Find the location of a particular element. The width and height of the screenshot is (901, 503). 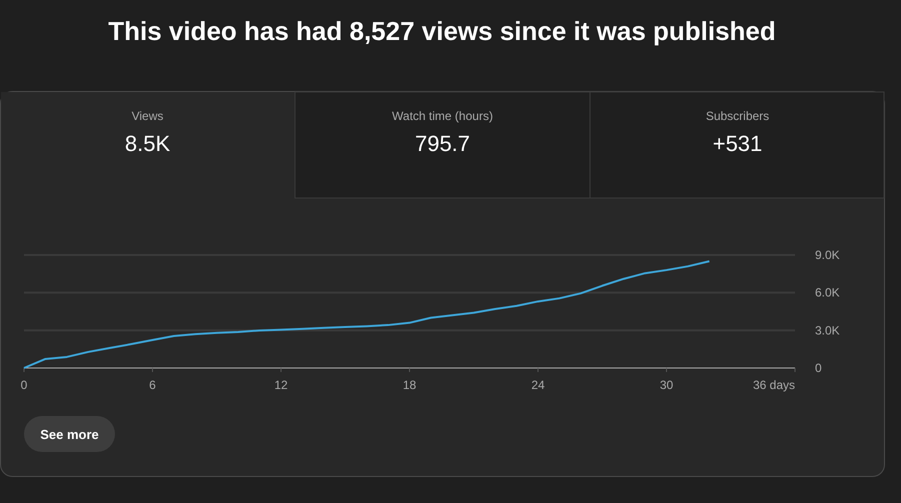

see-more-button: See more is located at coordinates (69, 434).